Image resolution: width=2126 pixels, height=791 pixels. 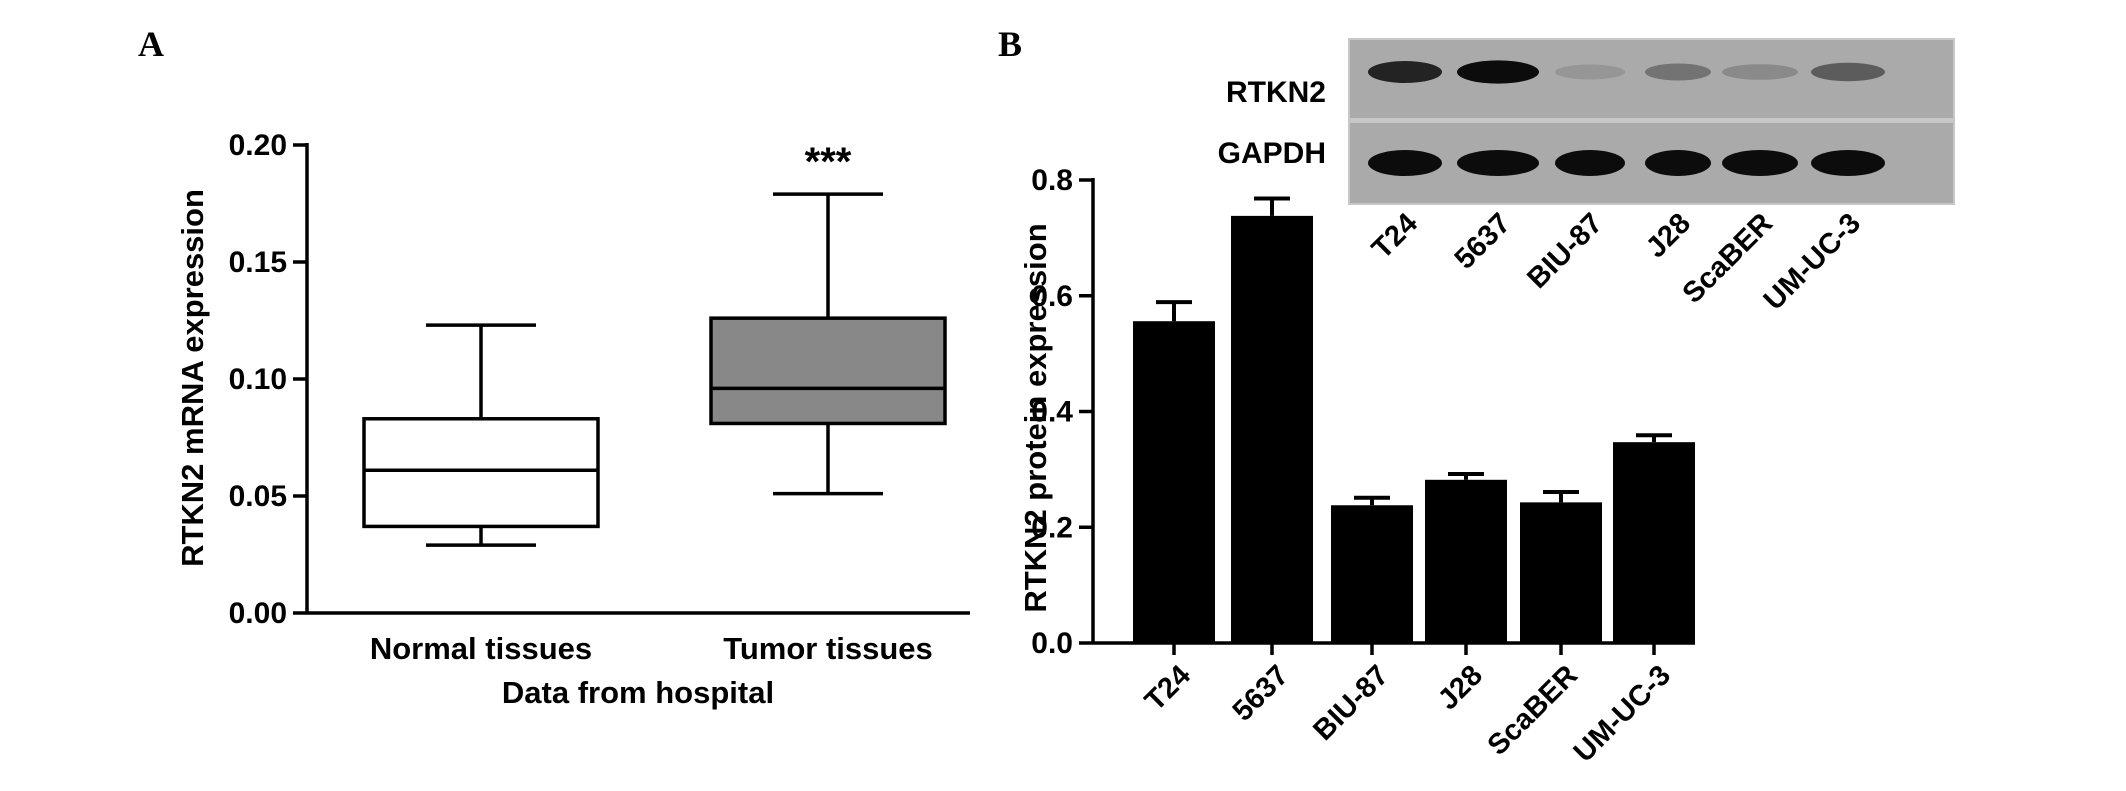 I want to click on blot-lane-label: T24, so click(x=1395, y=236).